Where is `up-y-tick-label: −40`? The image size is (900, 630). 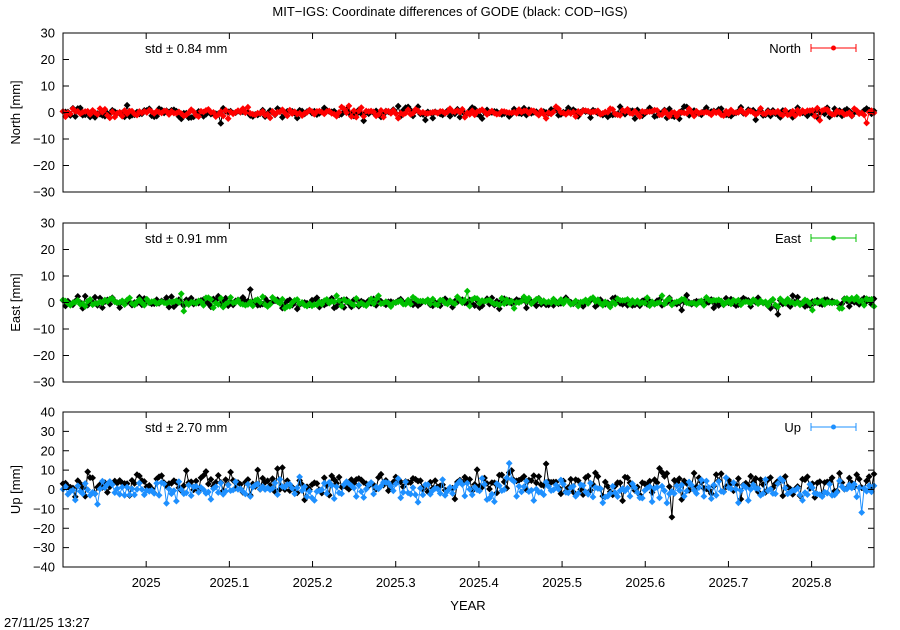
up-y-tick-label: −40 is located at coordinates (44, 567).